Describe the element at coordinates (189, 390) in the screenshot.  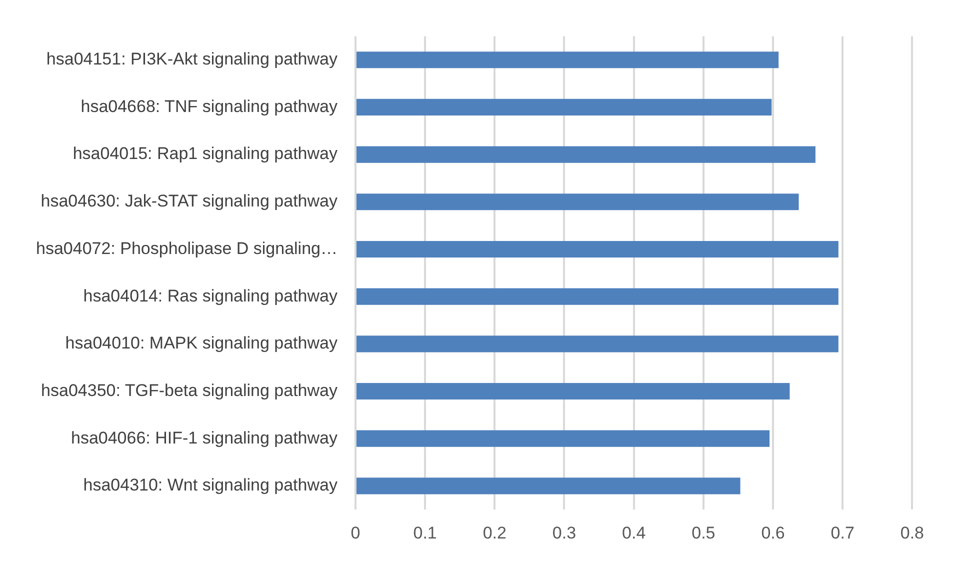
I see `y-tick-label: hsa04350: TGF-beta signaling pathway` at that location.